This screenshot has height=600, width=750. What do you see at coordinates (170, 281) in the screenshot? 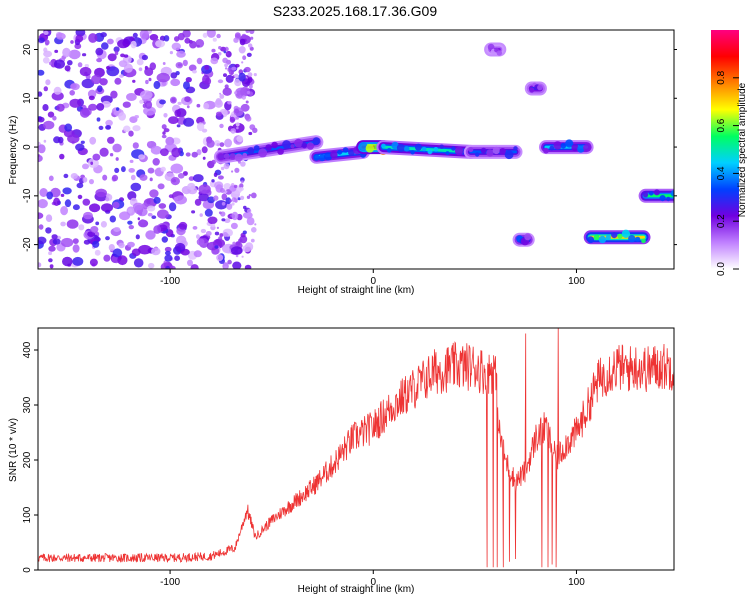
I see `x-tick-label: -100` at bounding box center [170, 281].